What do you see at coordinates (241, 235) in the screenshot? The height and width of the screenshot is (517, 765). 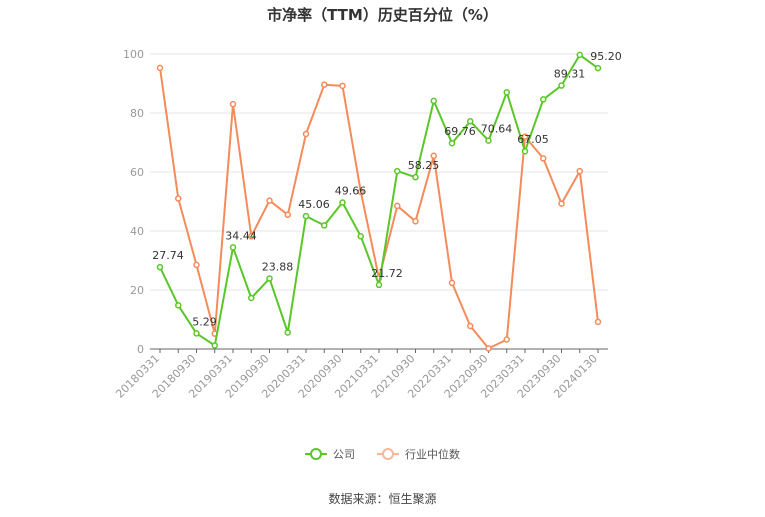 I see `data-label-company: 34.44` at bounding box center [241, 235].